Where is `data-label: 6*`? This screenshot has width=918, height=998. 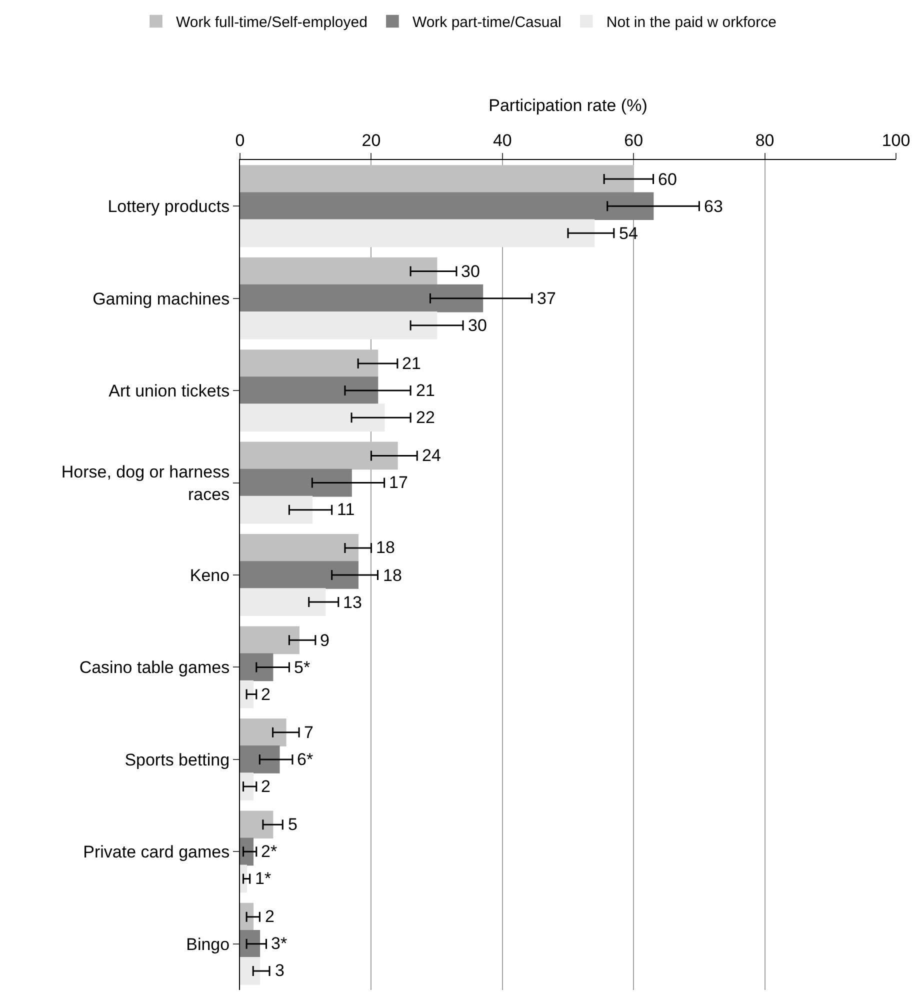
data-label: 6* is located at coordinates (305, 759).